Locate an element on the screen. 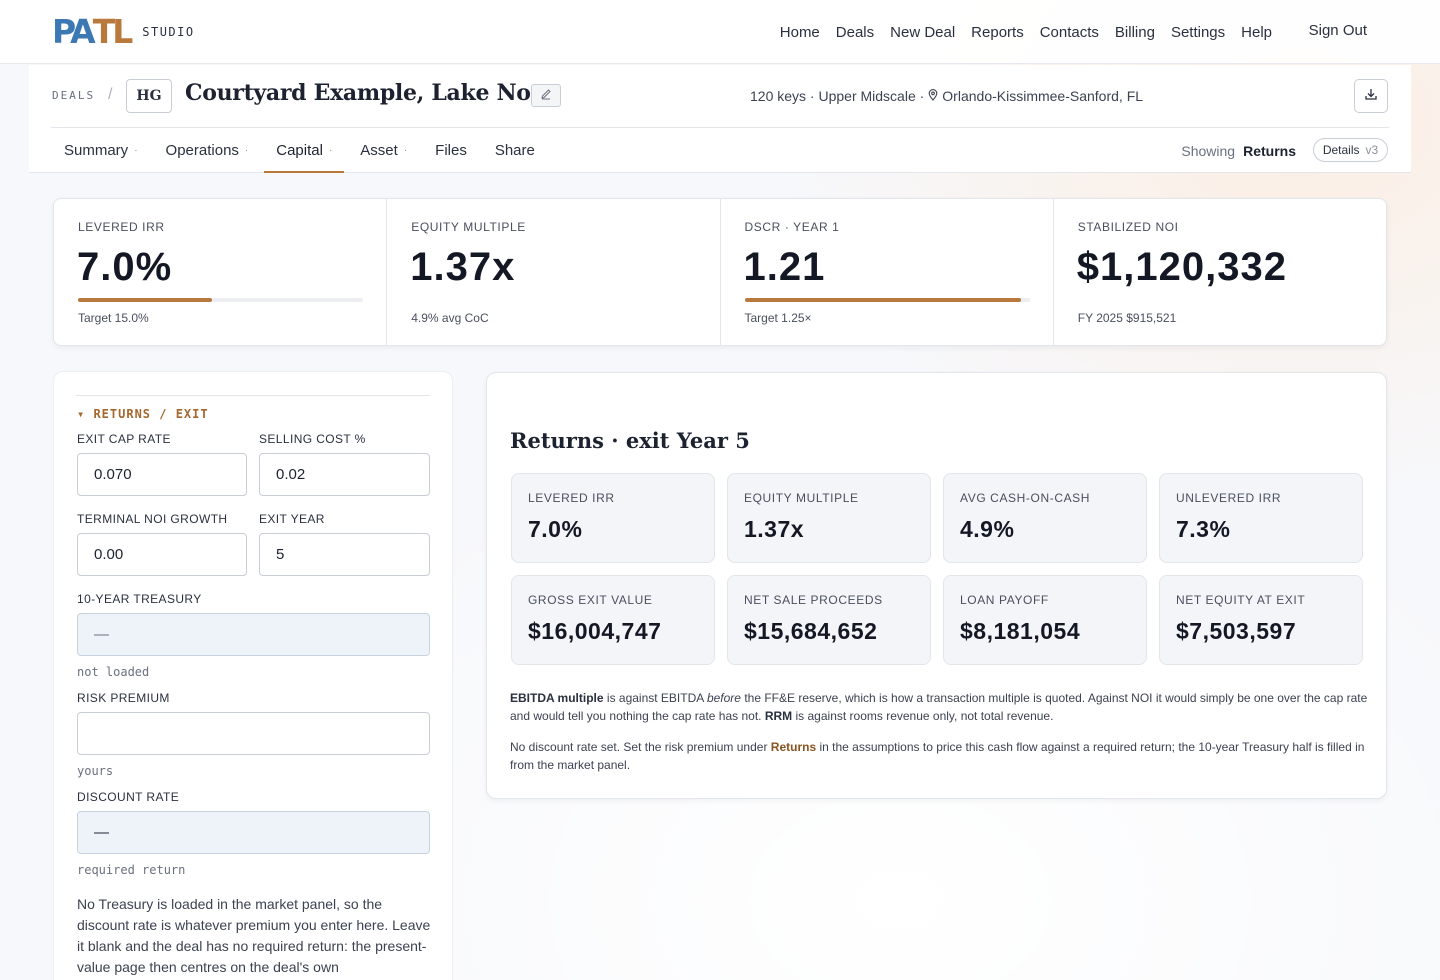 The image size is (1440, 980). download-button is located at coordinates (1371, 96).